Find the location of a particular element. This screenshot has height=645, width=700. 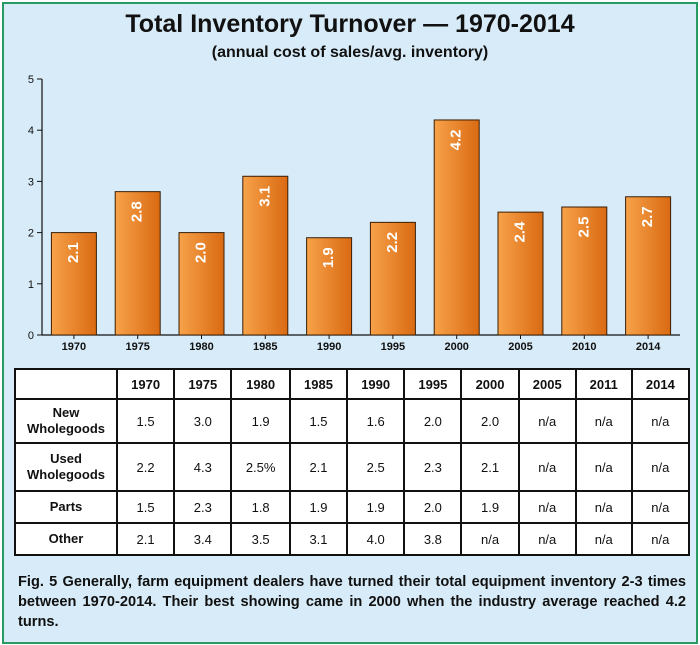

row-label: Other is located at coordinates (66, 539).